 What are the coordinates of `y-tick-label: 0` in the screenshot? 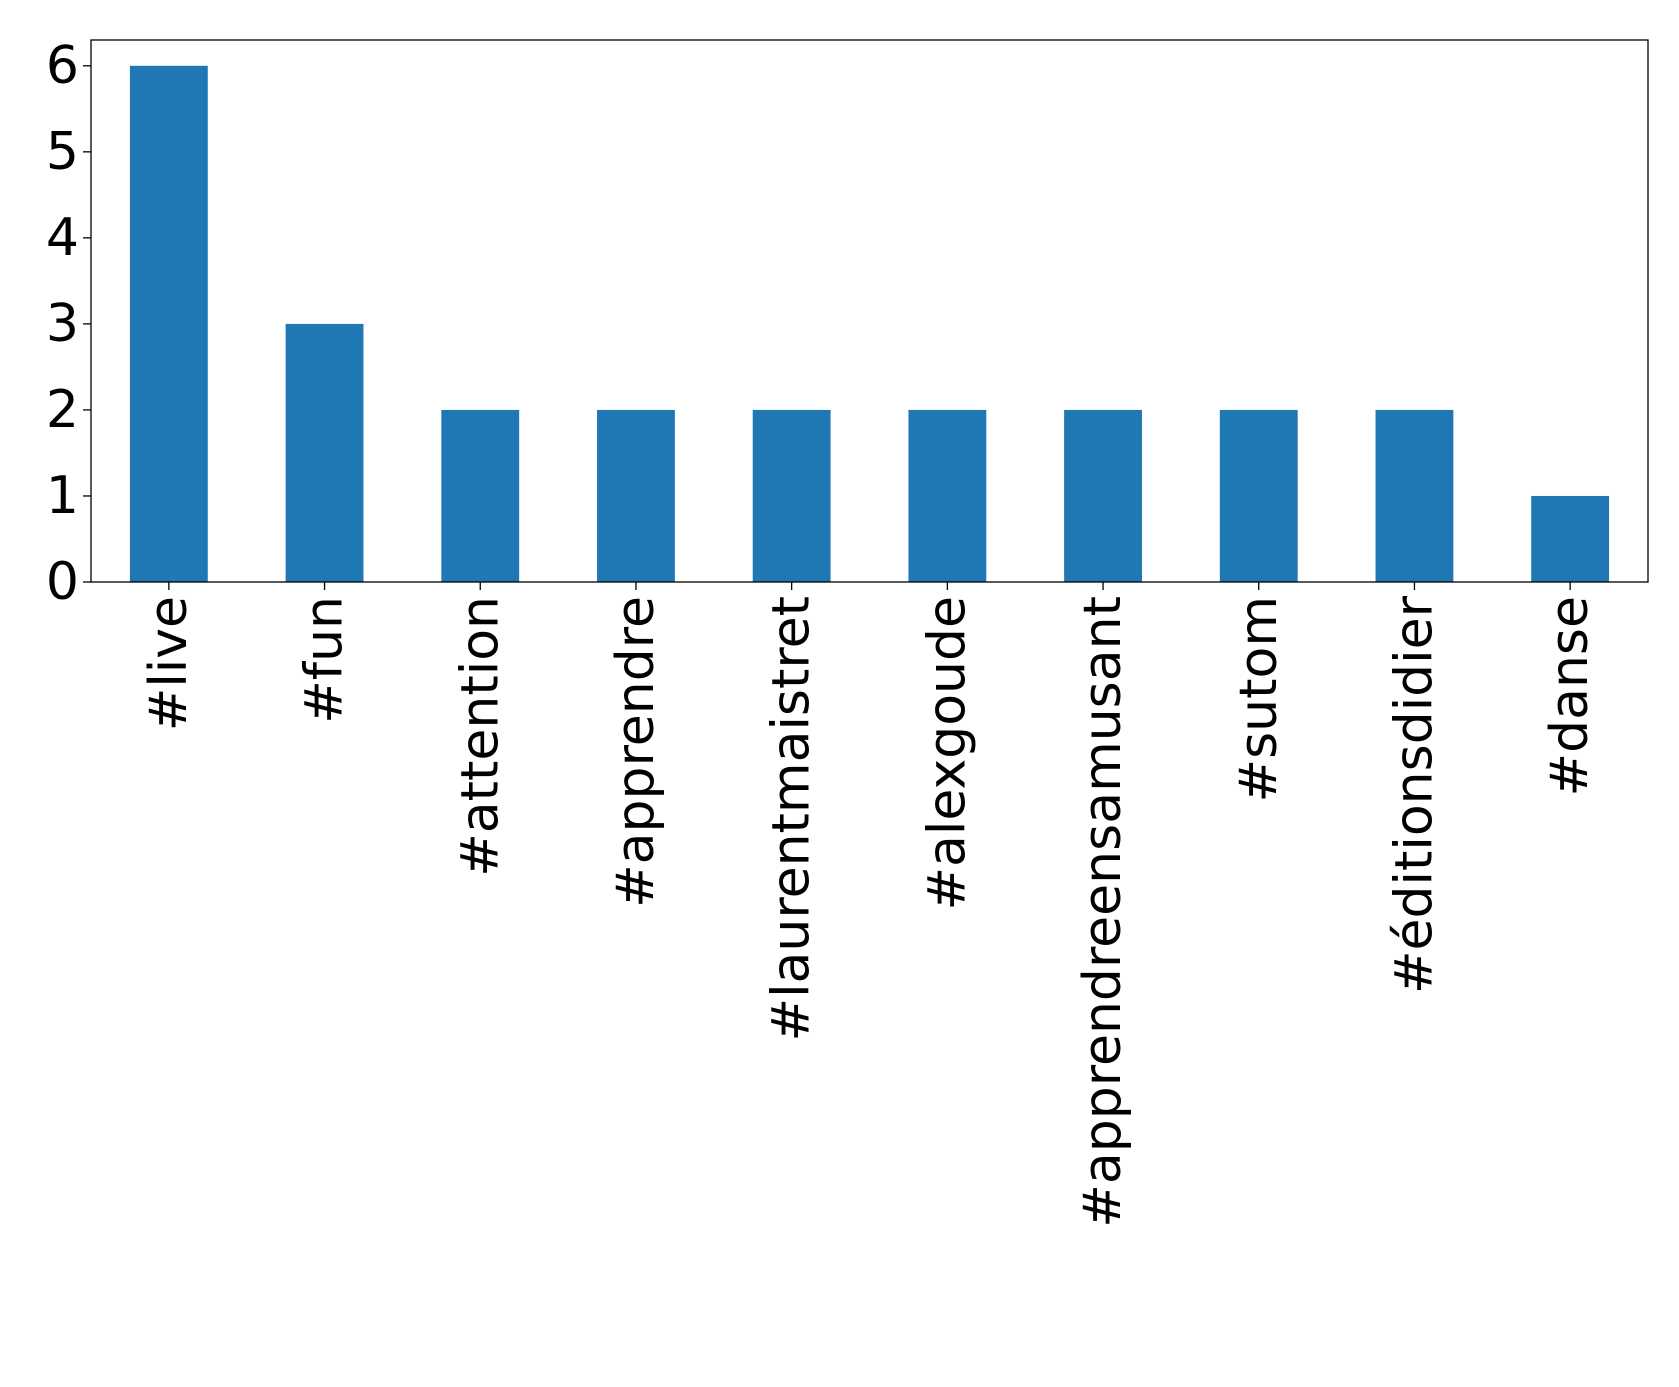 It's located at (62, 582).